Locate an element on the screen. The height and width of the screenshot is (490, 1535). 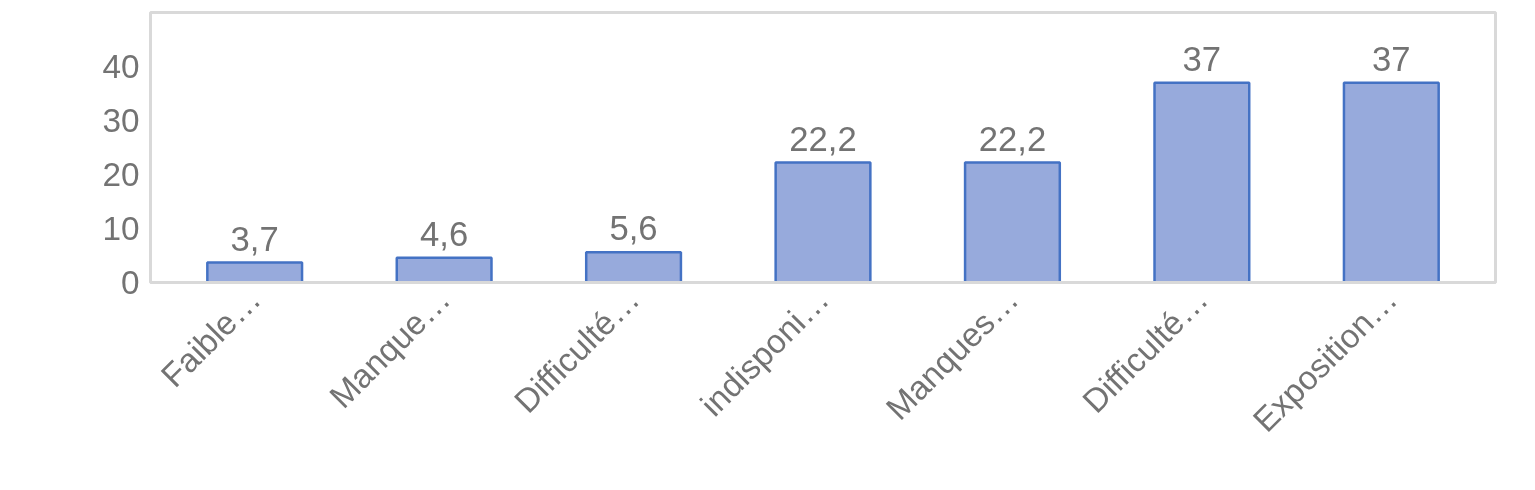
y-tick-label: 30 is located at coordinates (121, 120).